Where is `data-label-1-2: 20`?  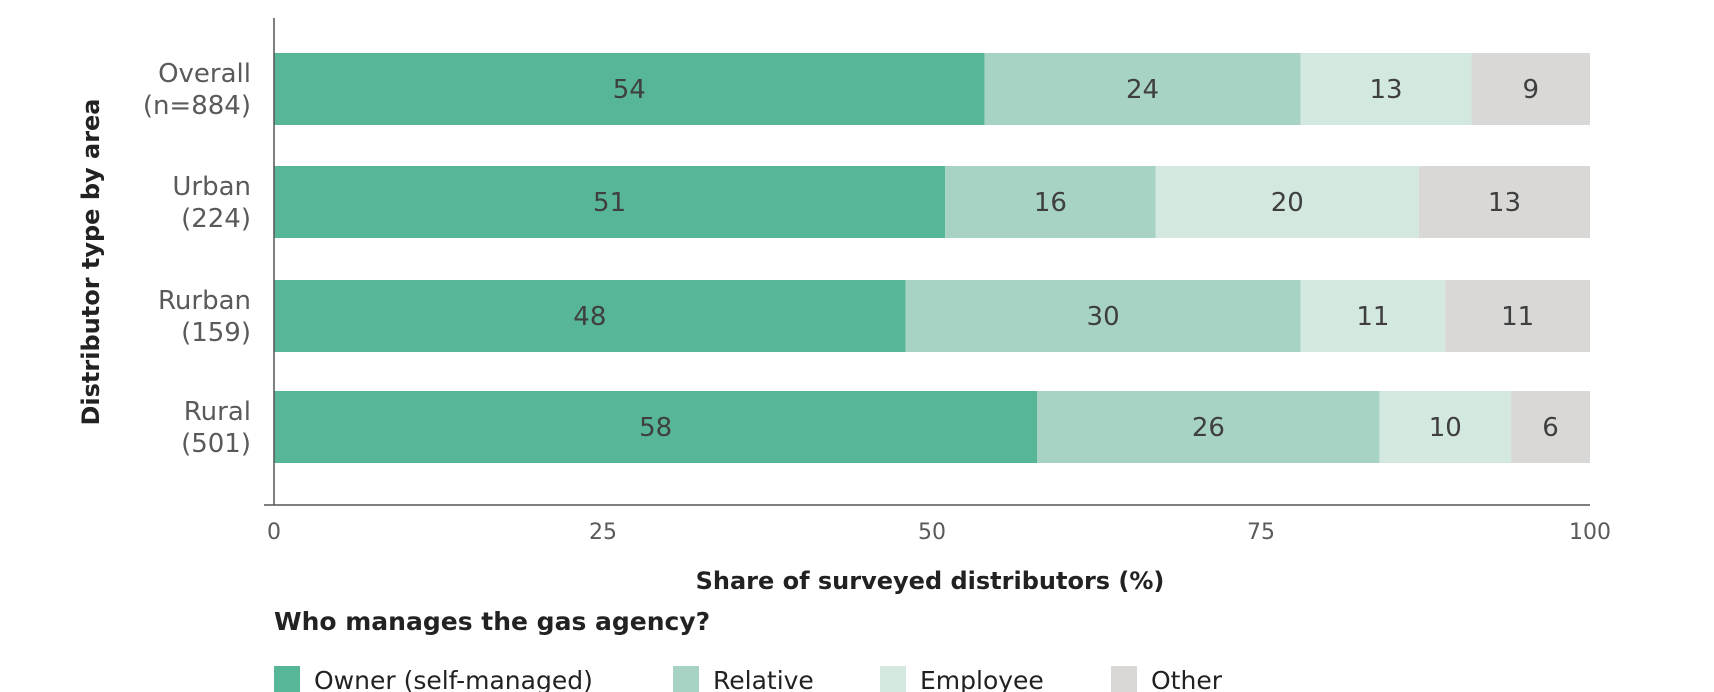 data-label-1-2: 20 is located at coordinates (1287, 203).